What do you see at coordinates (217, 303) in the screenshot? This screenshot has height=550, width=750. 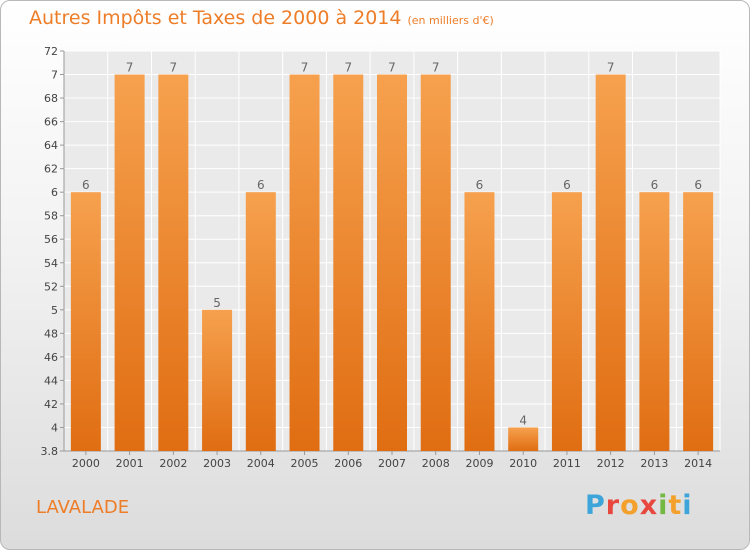 I see `bar-value-label: 5` at bounding box center [217, 303].